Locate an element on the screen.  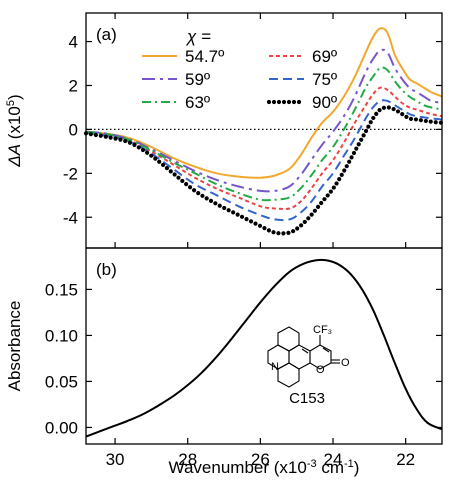
legend-label: 59º is located at coordinates (197, 79).